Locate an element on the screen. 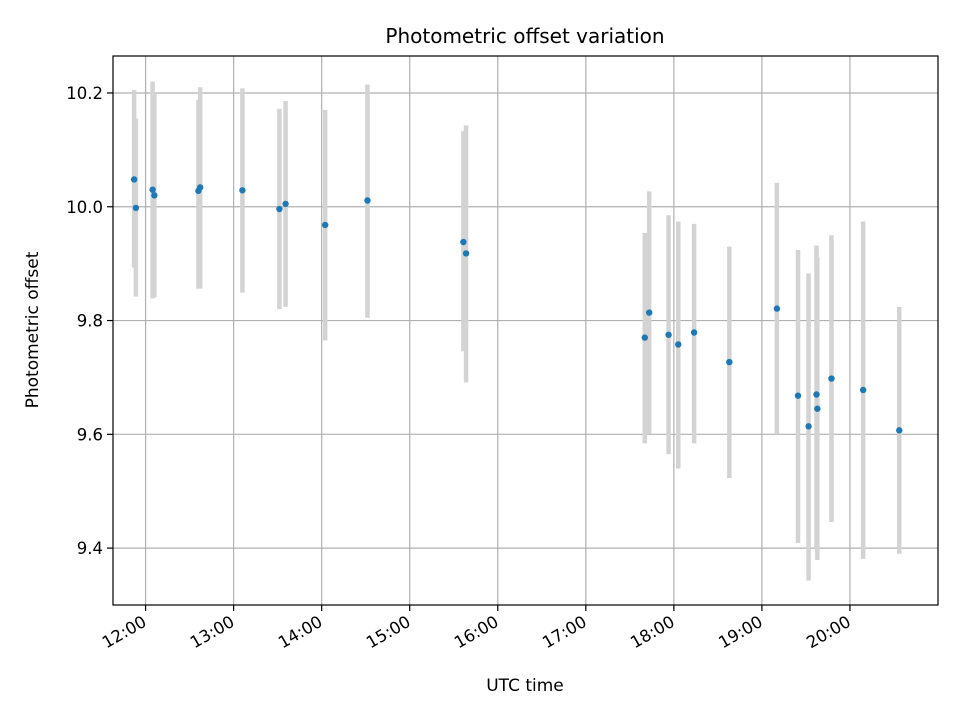 The image size is (960, 720). y-tick-label: 10.2 is located at coordinates (84, 93).